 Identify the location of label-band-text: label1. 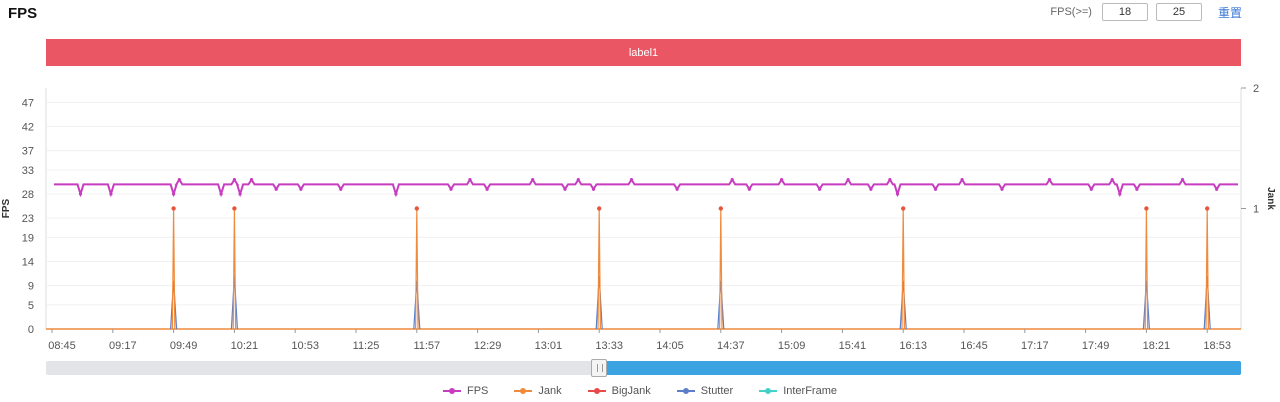
(643, 52).